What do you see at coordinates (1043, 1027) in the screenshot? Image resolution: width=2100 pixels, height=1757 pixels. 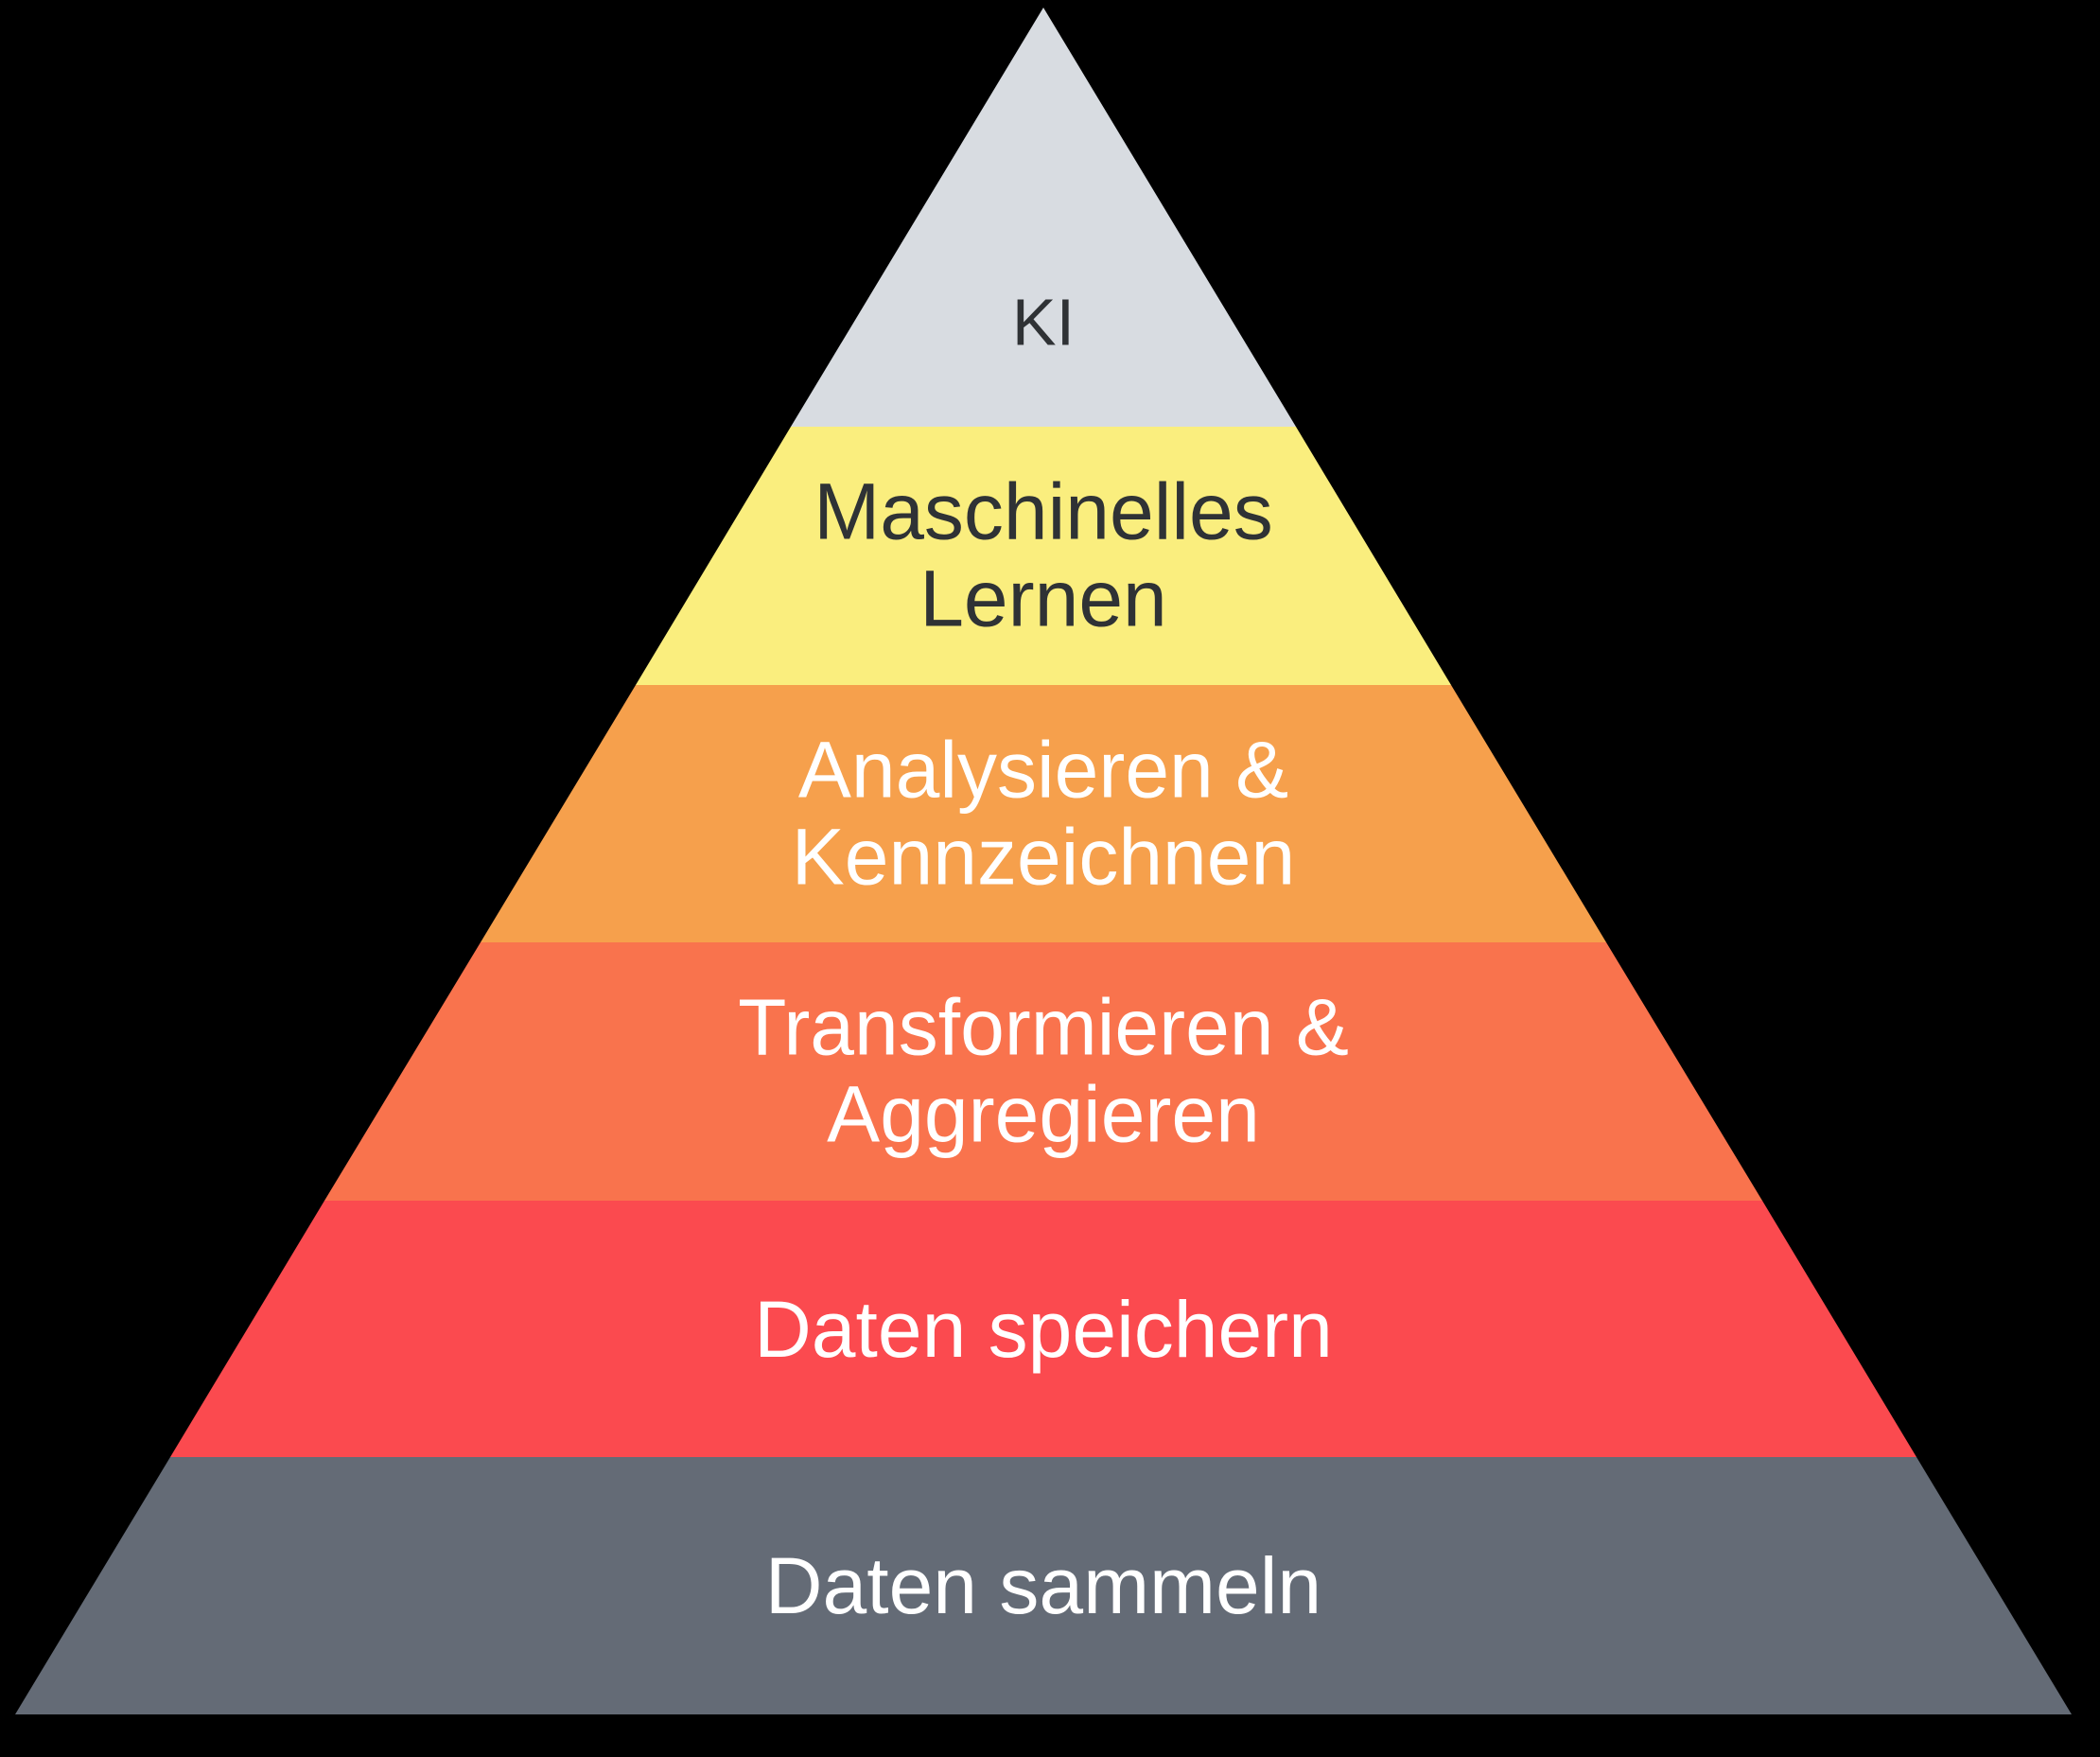 I see `level-label-line: Transformieren &` at bounding box center [1043, 1027].